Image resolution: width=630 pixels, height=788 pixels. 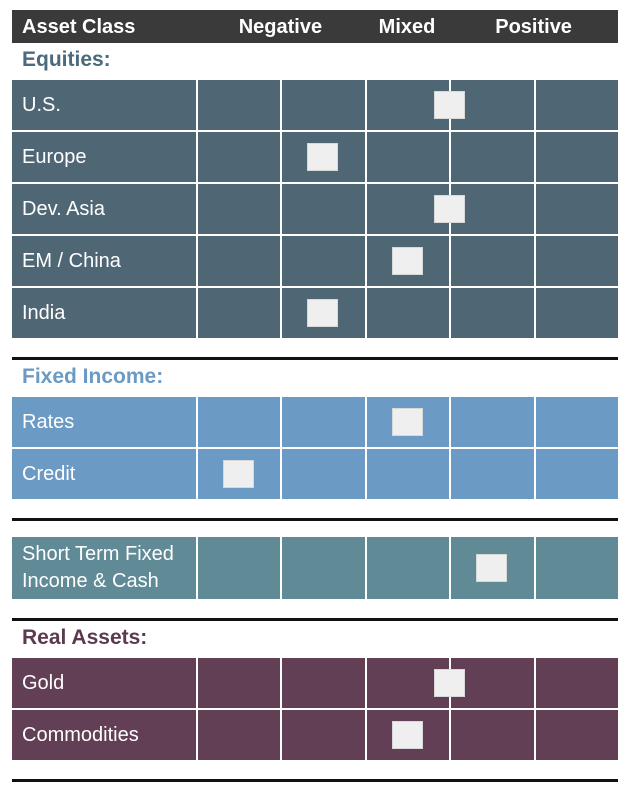 What do you see at coordinates (407, 27) in the screenshot?
I see `header-column: Mixed` at bounding box center [407, 27].